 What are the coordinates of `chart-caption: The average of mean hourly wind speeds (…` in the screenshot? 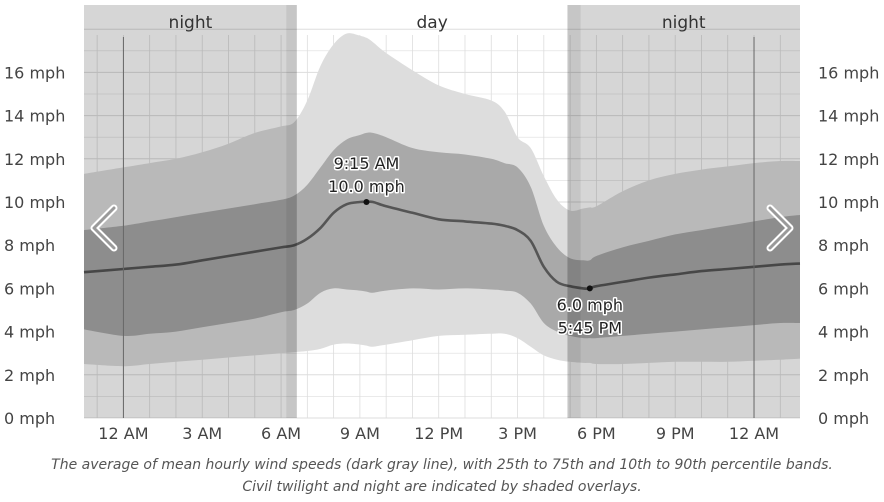 It's located at (442, 476).